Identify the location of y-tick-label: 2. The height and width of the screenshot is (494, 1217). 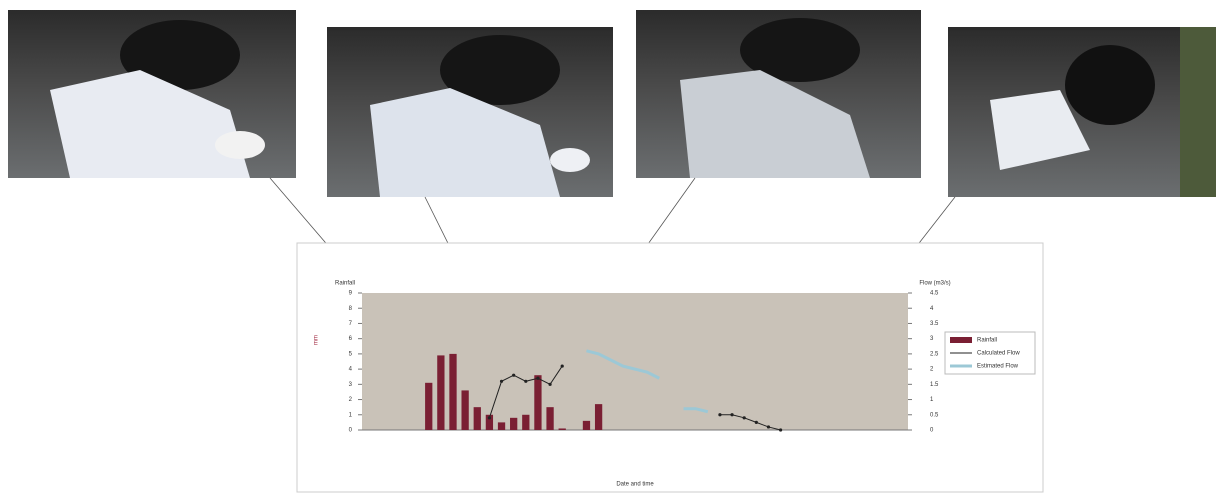
(351, 400).